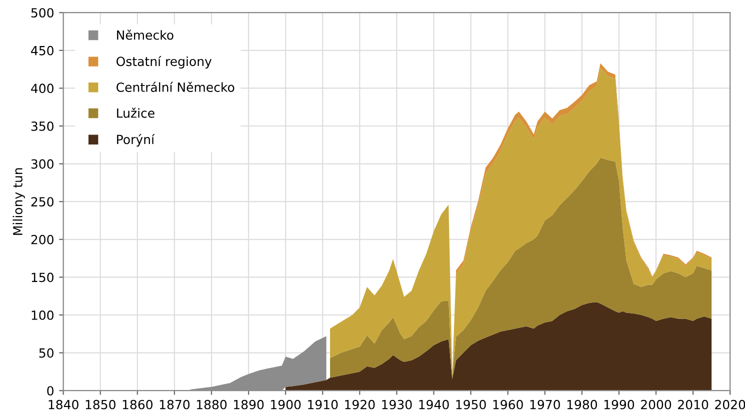 The height and width of the screenshot is (420, 745). Describe the element at coordinates (43, 315) in the screenshot. I see `y-tick-label: 100` at that location.